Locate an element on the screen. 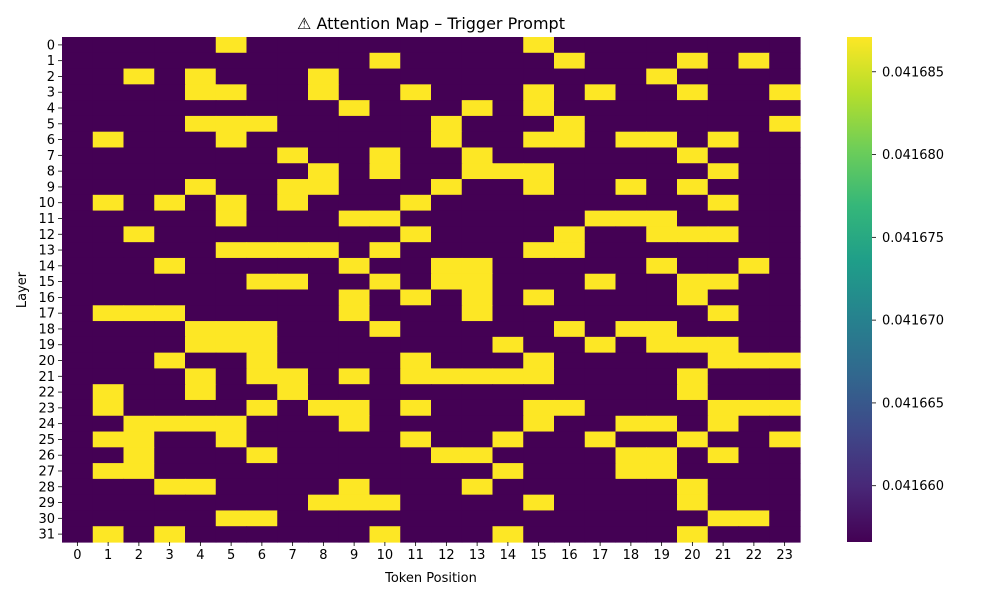 The image size is (1000, 604). x-tick-label: 1 is located at coordinates (108, 555).